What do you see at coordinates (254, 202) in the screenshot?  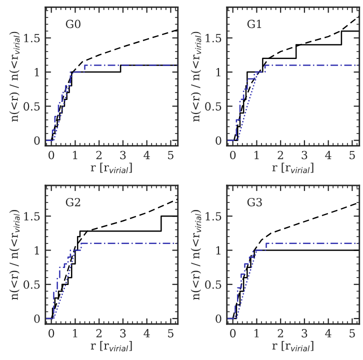 I see `text: G3` at bounding box center [254, 202].